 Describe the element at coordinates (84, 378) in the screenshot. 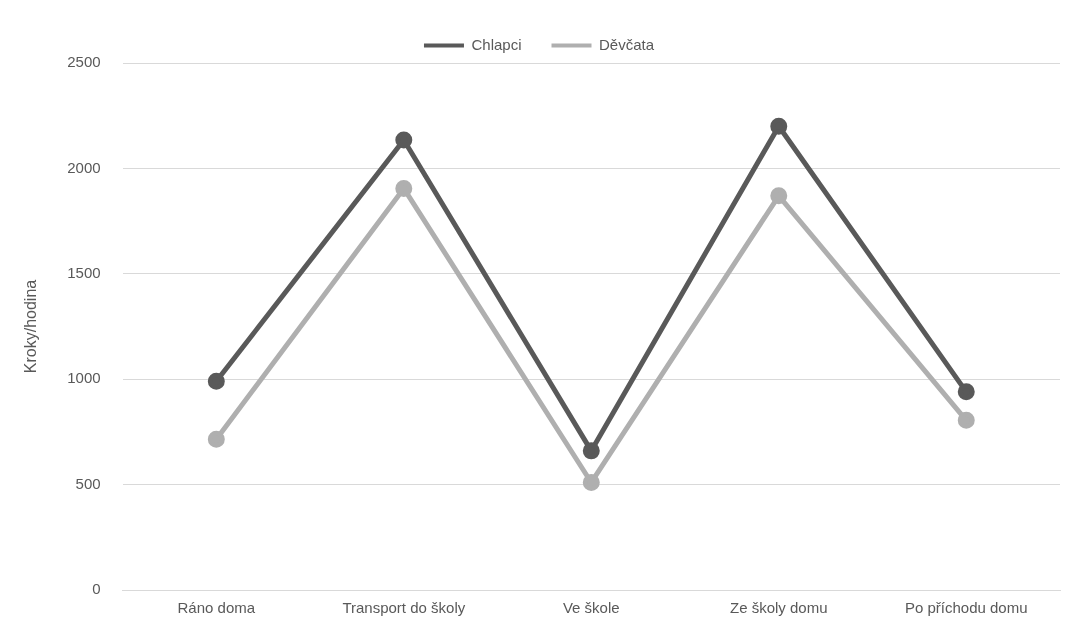

I see `y-tick-label: 1000` at that location.